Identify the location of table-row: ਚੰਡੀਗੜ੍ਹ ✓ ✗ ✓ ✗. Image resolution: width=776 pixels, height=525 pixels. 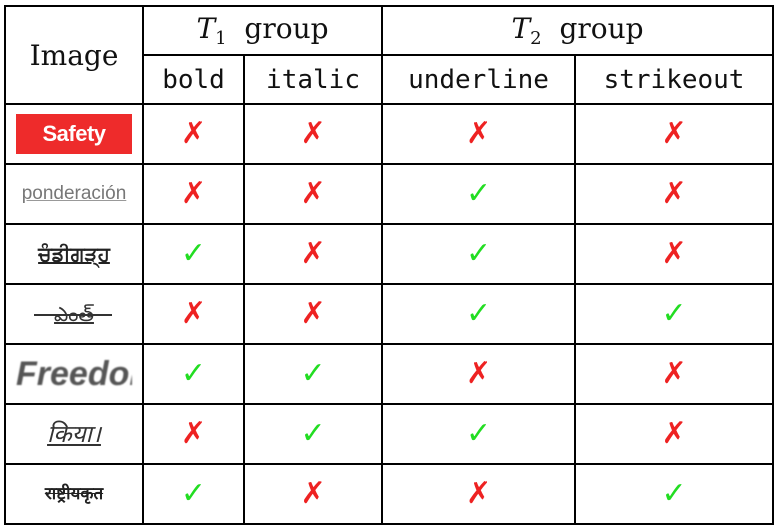
(389, 254).